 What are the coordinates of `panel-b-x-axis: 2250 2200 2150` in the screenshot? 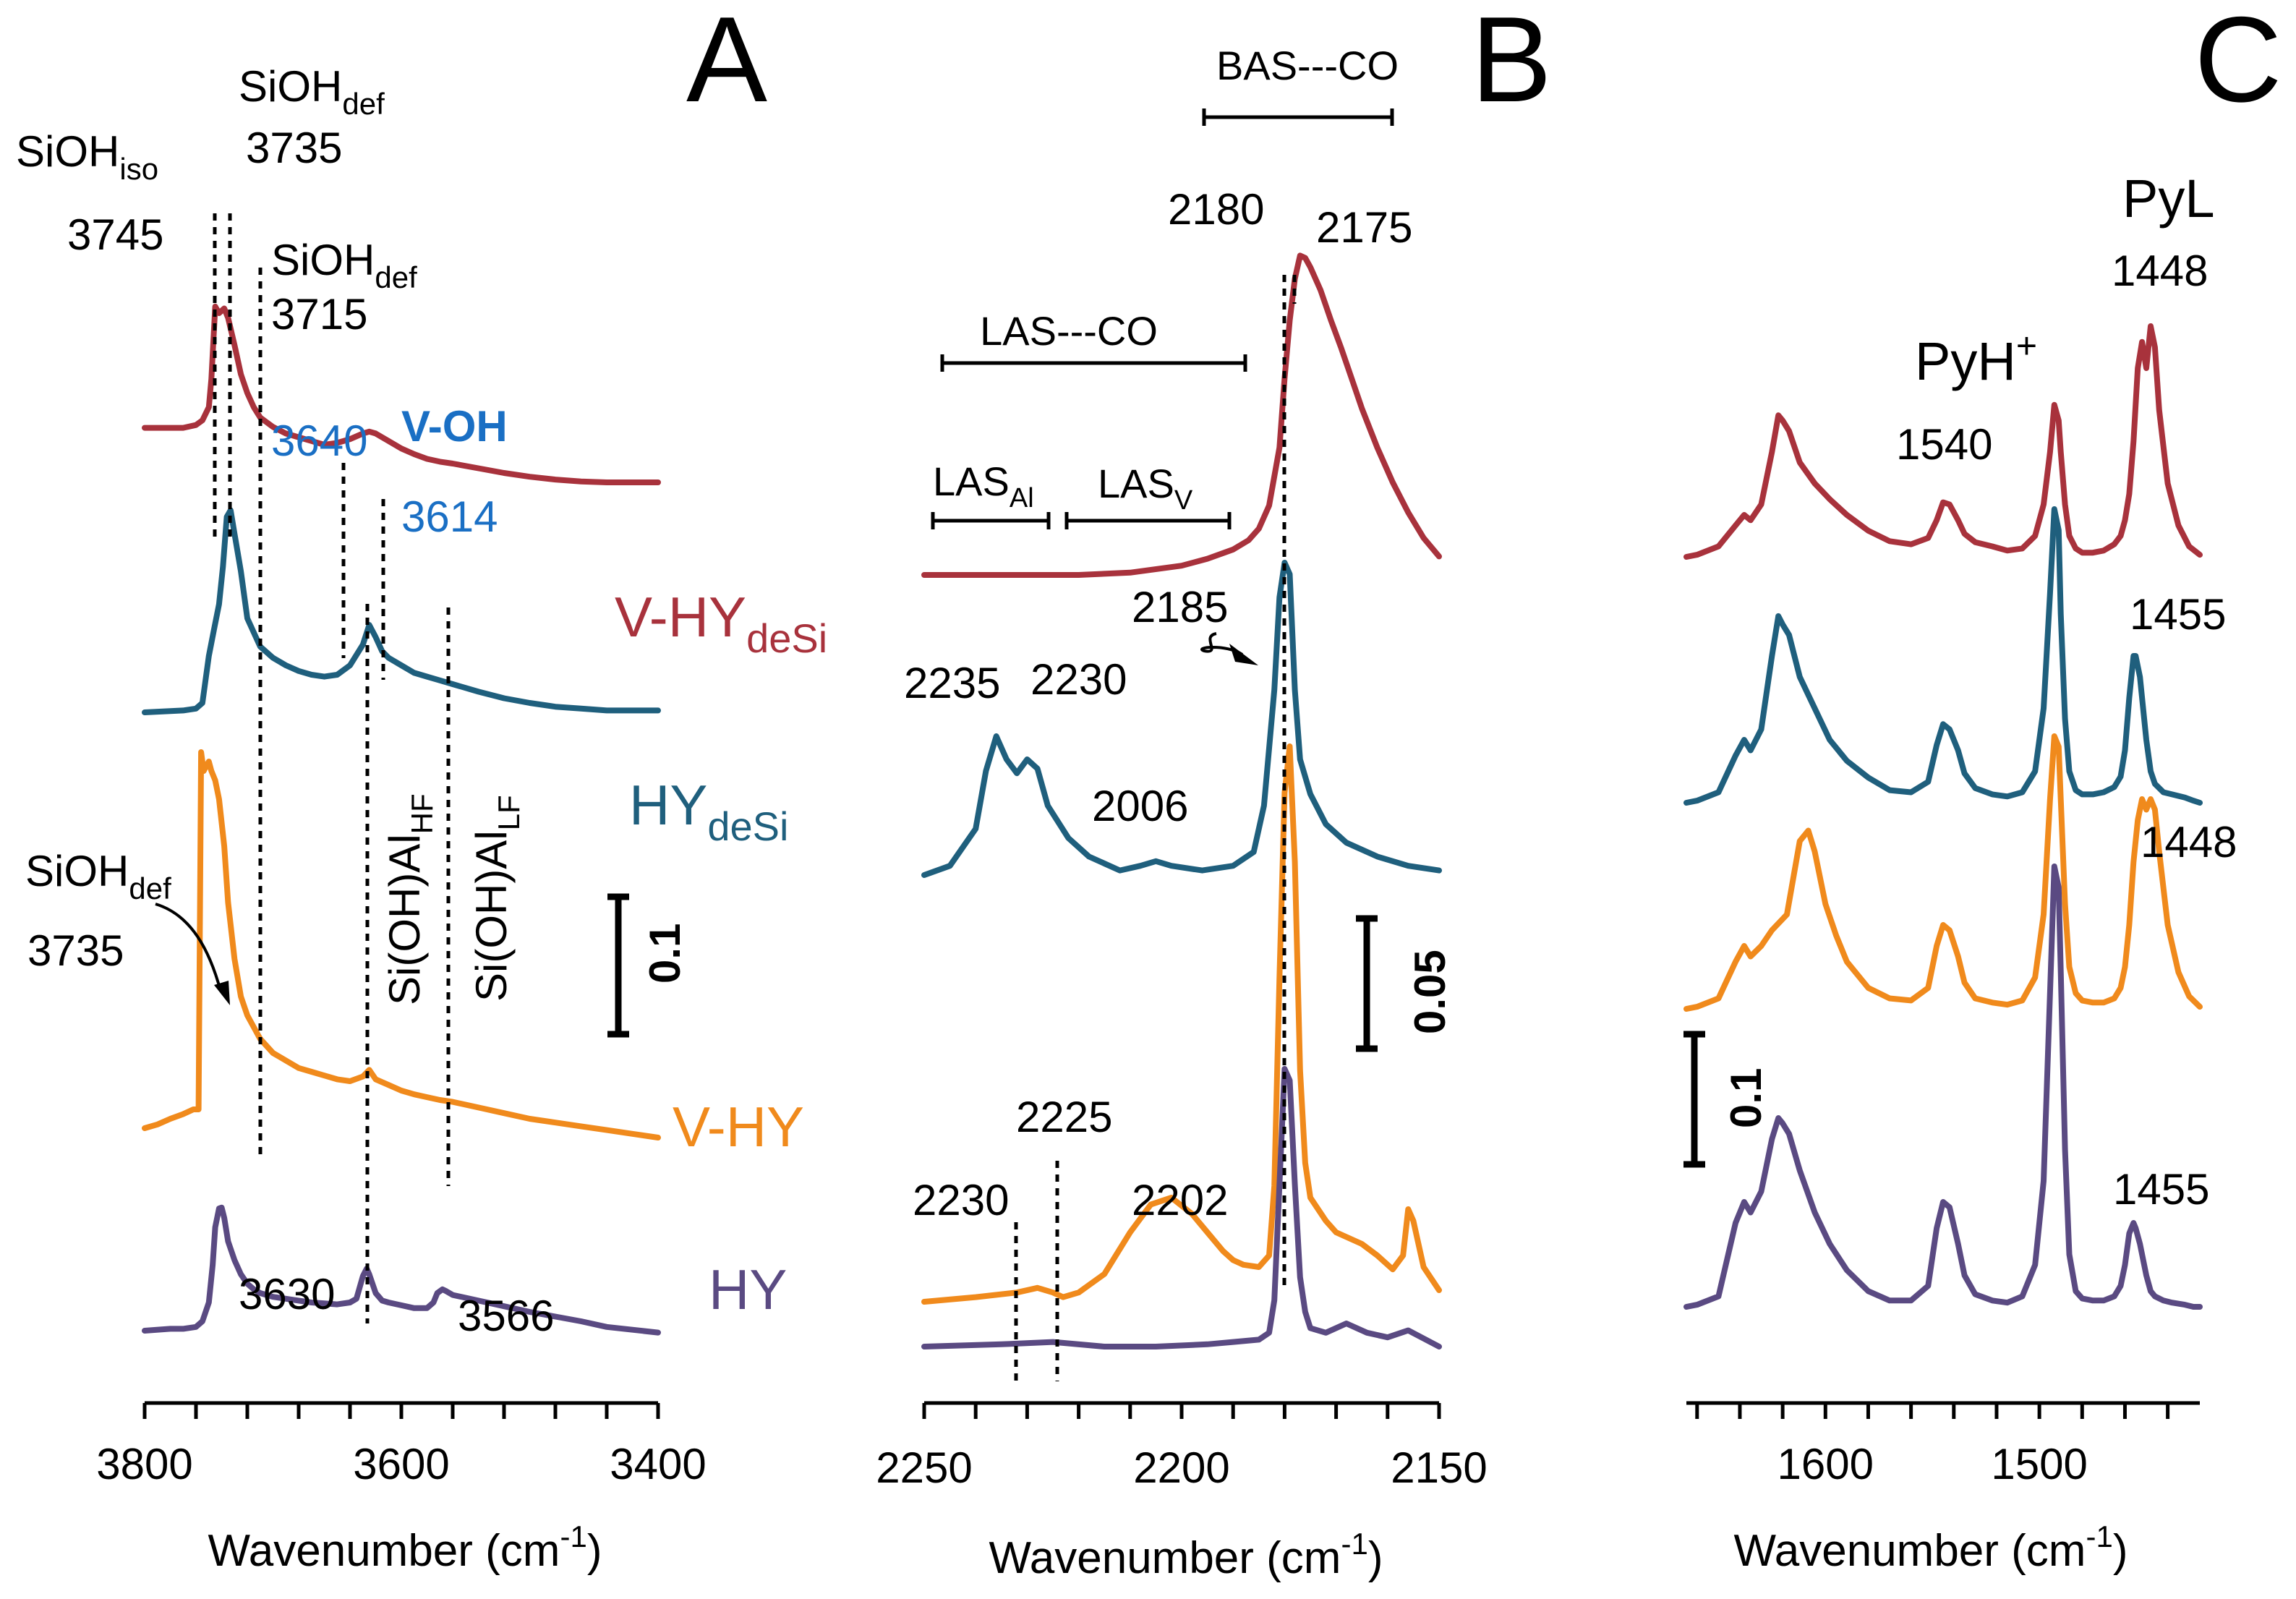 It's located at (1182, 1446).